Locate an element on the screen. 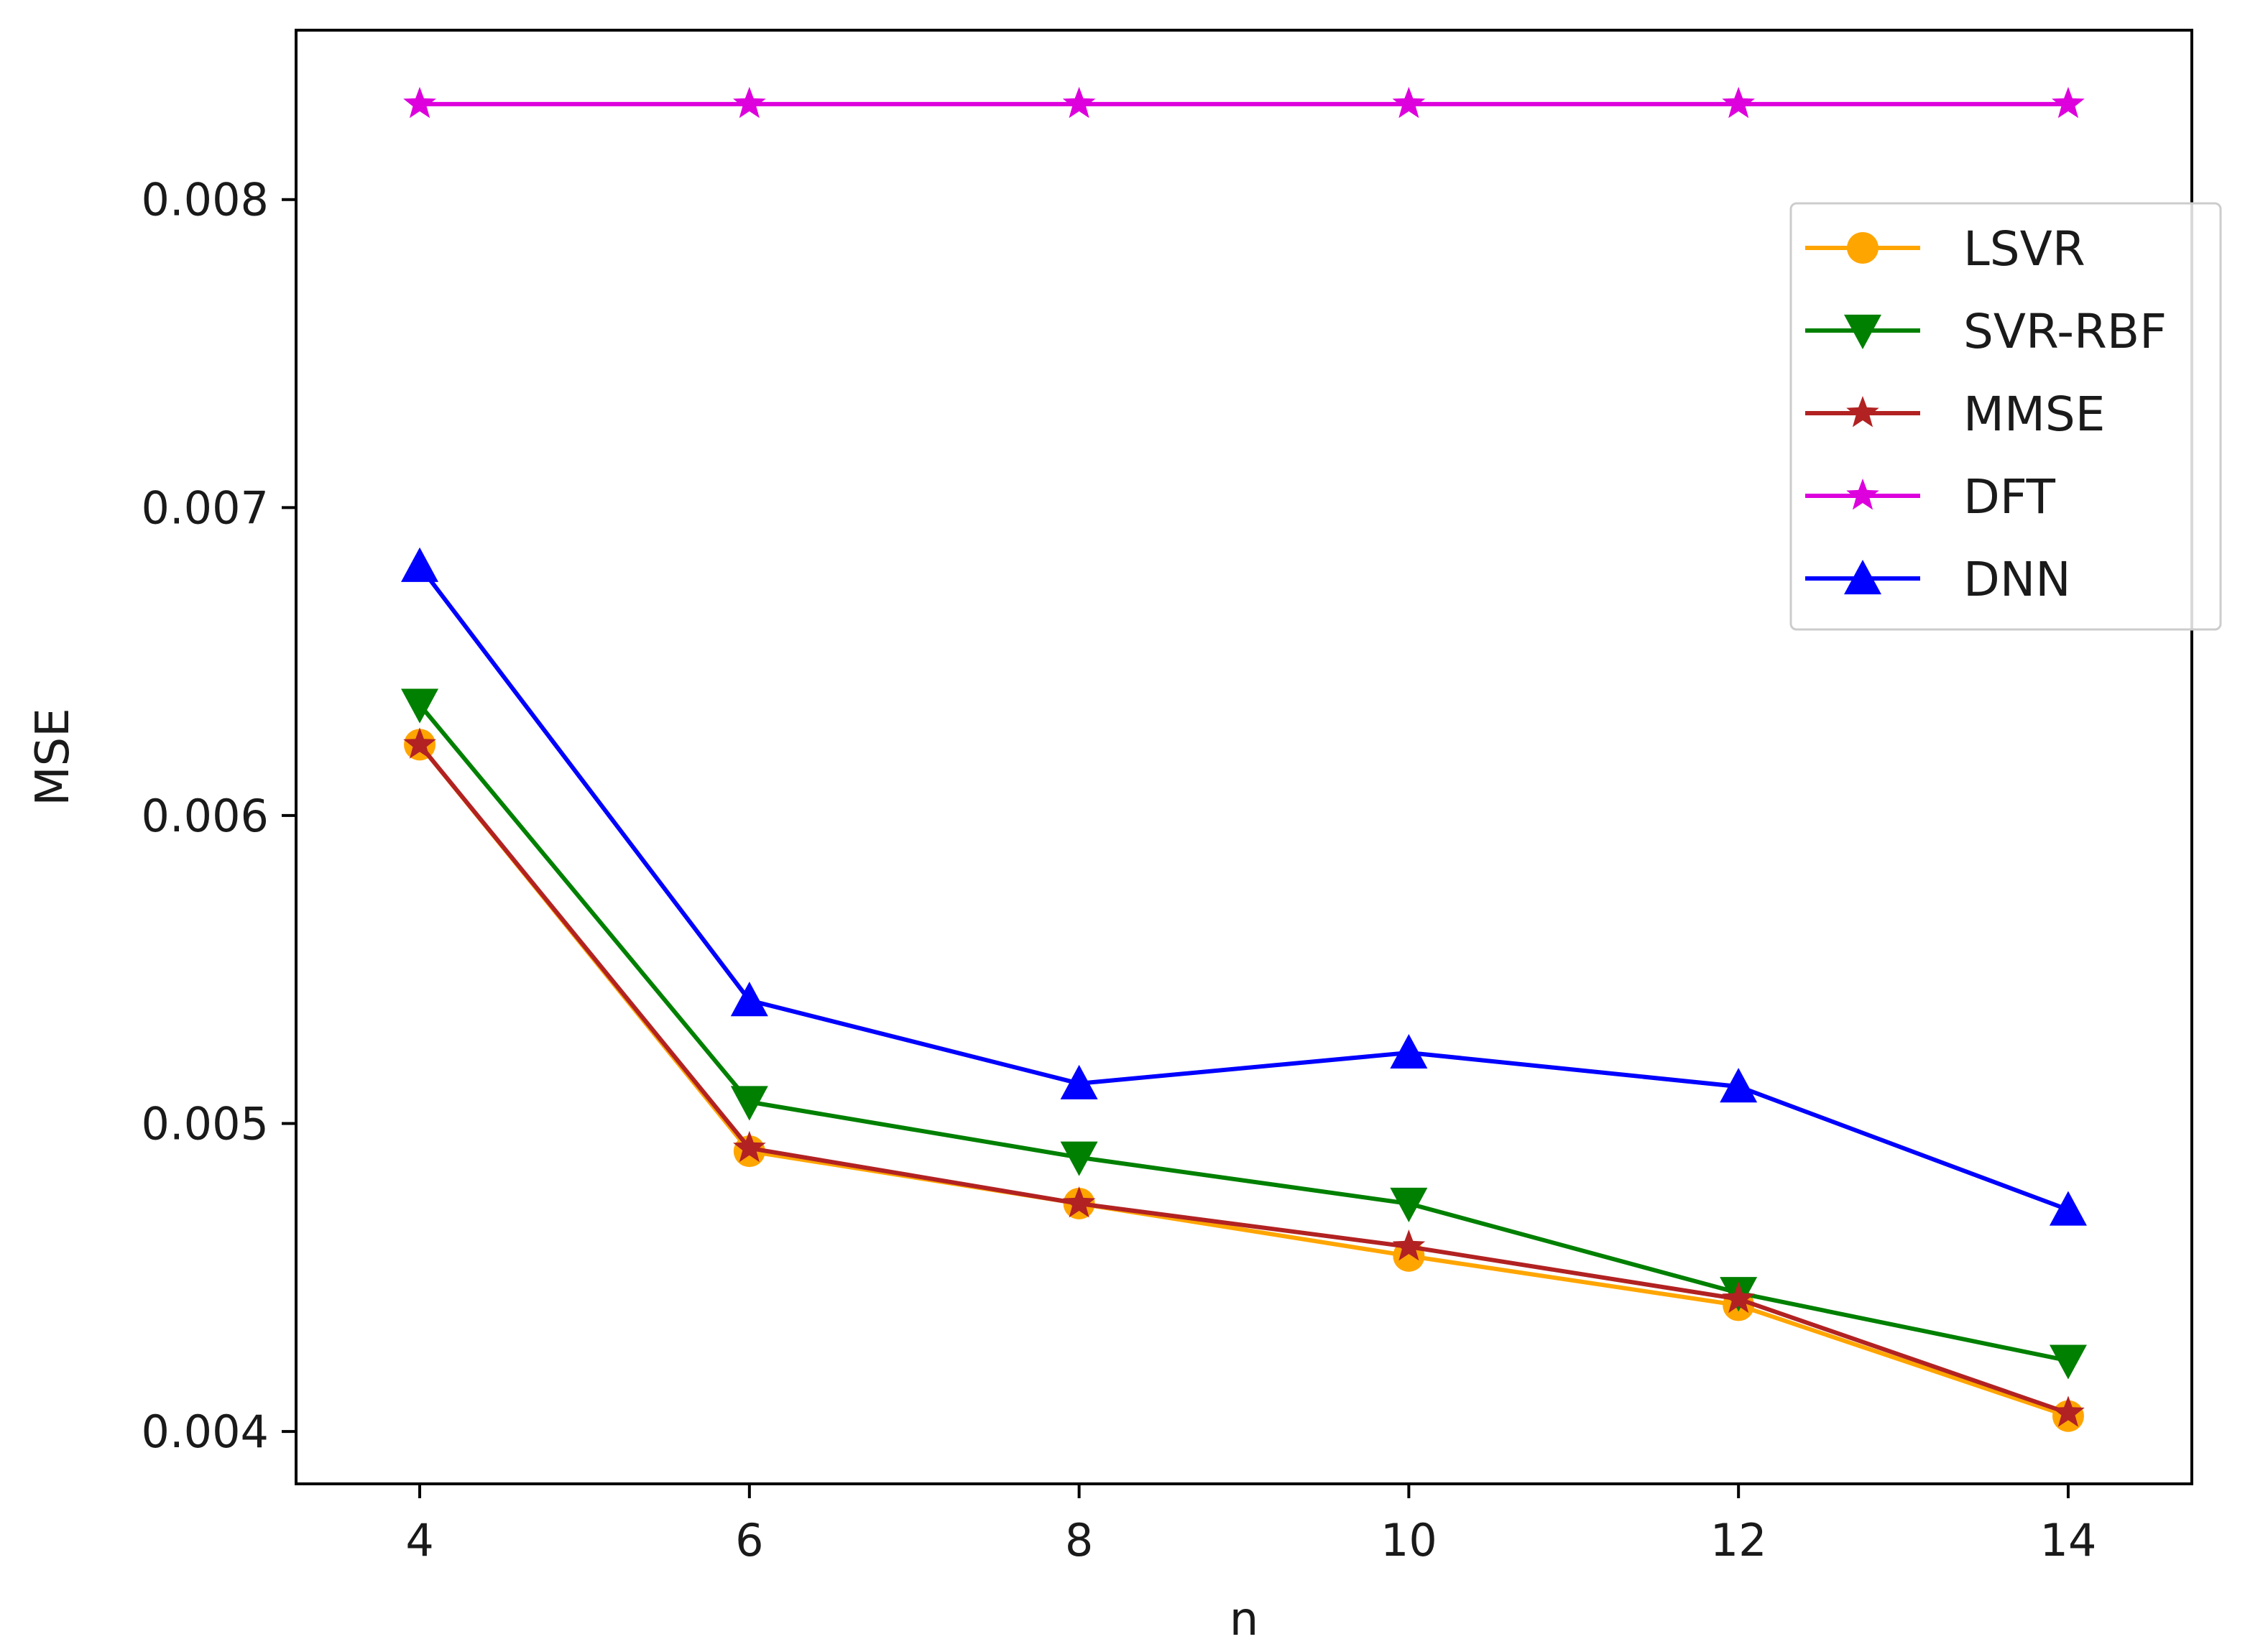  legend-item-lsvr: LSVR is located at coordinates (1945, 249).